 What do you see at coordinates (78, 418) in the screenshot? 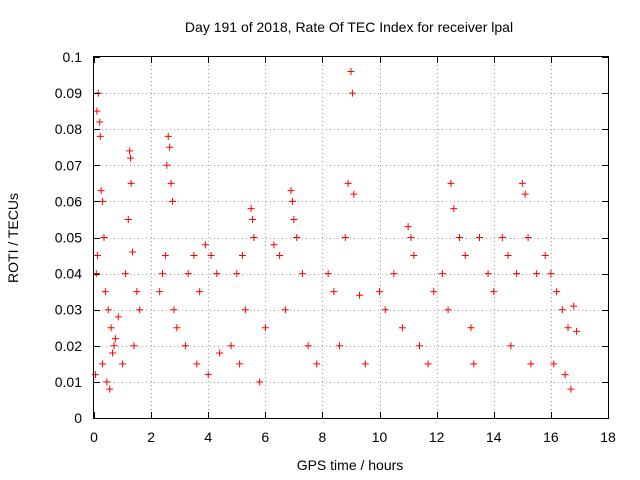
I see `y-tick-label: 0` at bounding box center [78, 418].